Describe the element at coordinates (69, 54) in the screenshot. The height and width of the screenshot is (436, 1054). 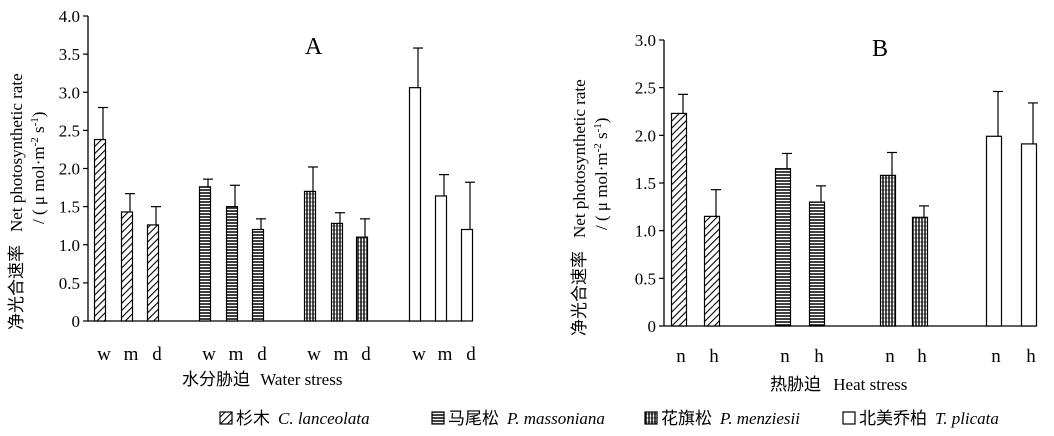
I see `y-tick-label: 3.5` at that location.